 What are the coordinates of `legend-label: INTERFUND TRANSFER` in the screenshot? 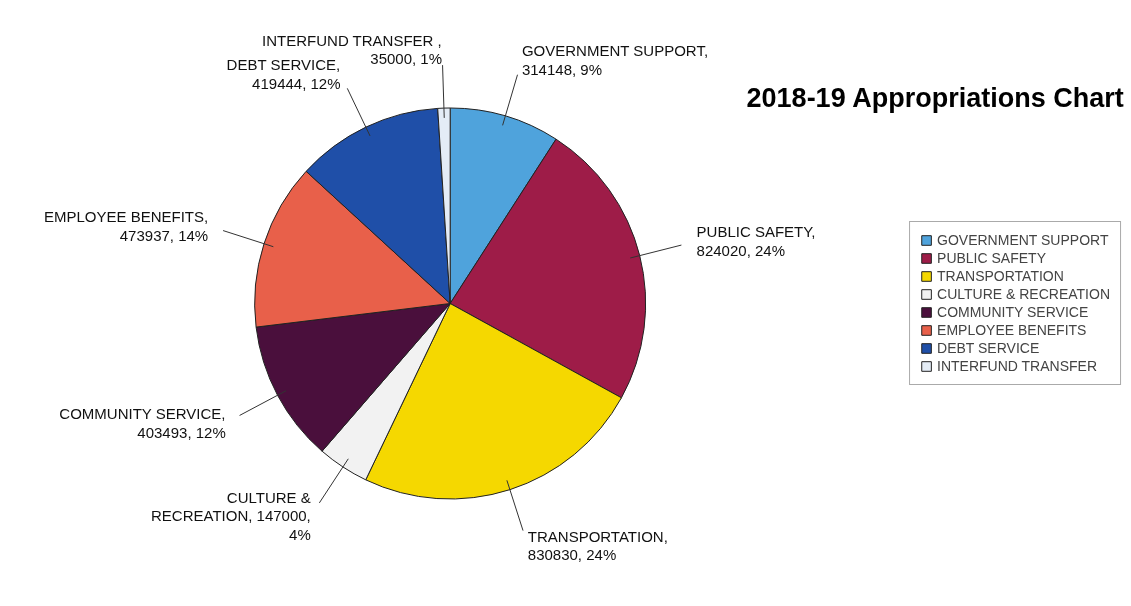 It's located at (1017, 366).